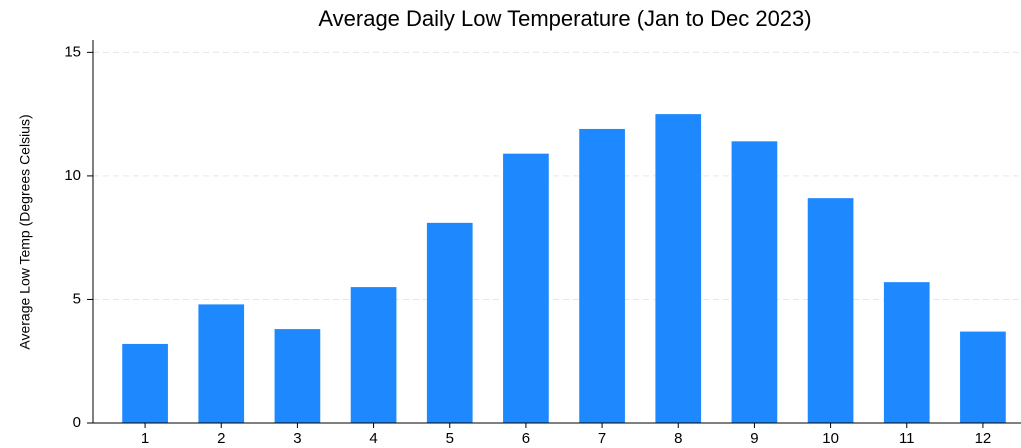 The image size is (1021, 448). Describe the element at coordinates (602, 438) in the screenshot. I see `x-tick-label: 7` at that location.